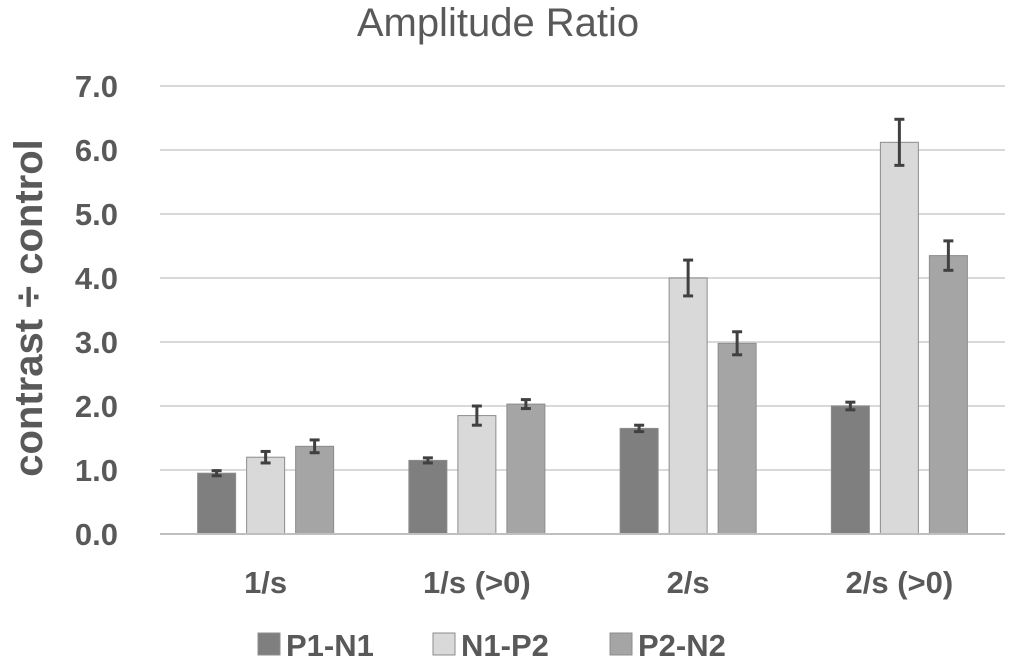 The height and width of the screenshot is (662, 1018). What do you see at coordinates (96, 534) in the screenshot?
I see `y-tick-label: 0.0` at bounding box center [96, 534].